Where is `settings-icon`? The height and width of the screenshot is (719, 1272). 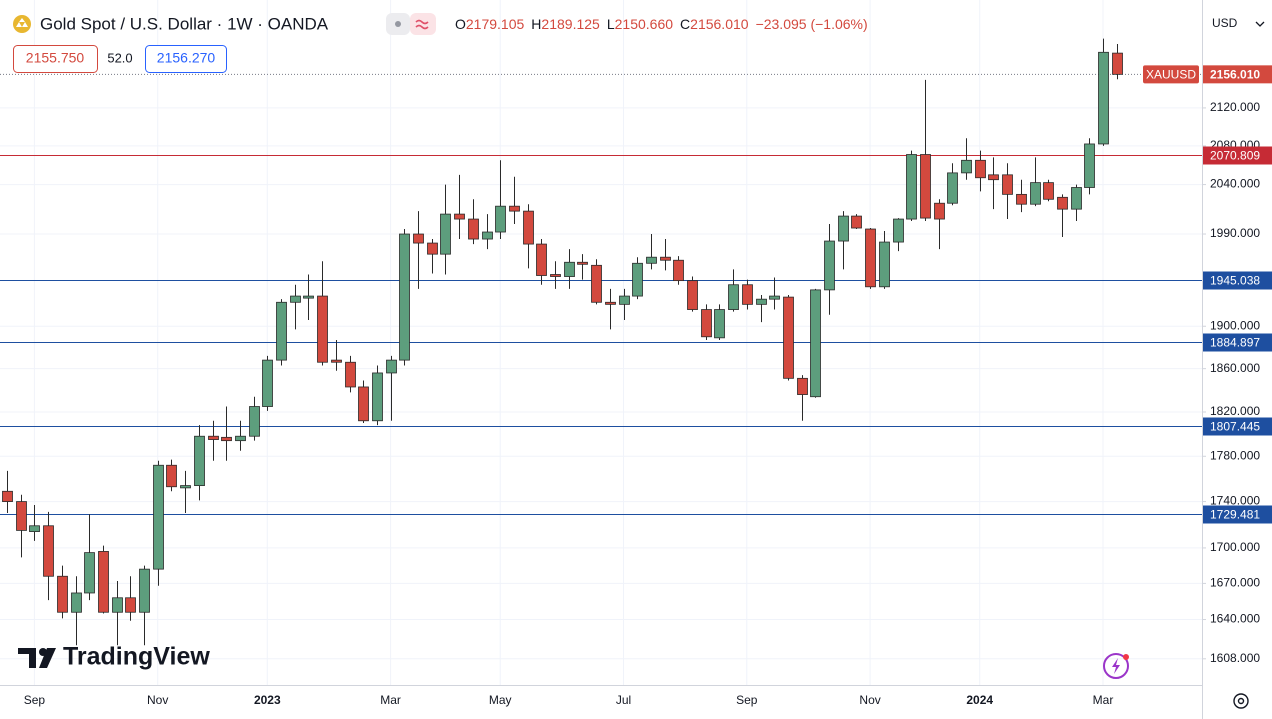
settings-icon is located at coordinates (1241, 701).